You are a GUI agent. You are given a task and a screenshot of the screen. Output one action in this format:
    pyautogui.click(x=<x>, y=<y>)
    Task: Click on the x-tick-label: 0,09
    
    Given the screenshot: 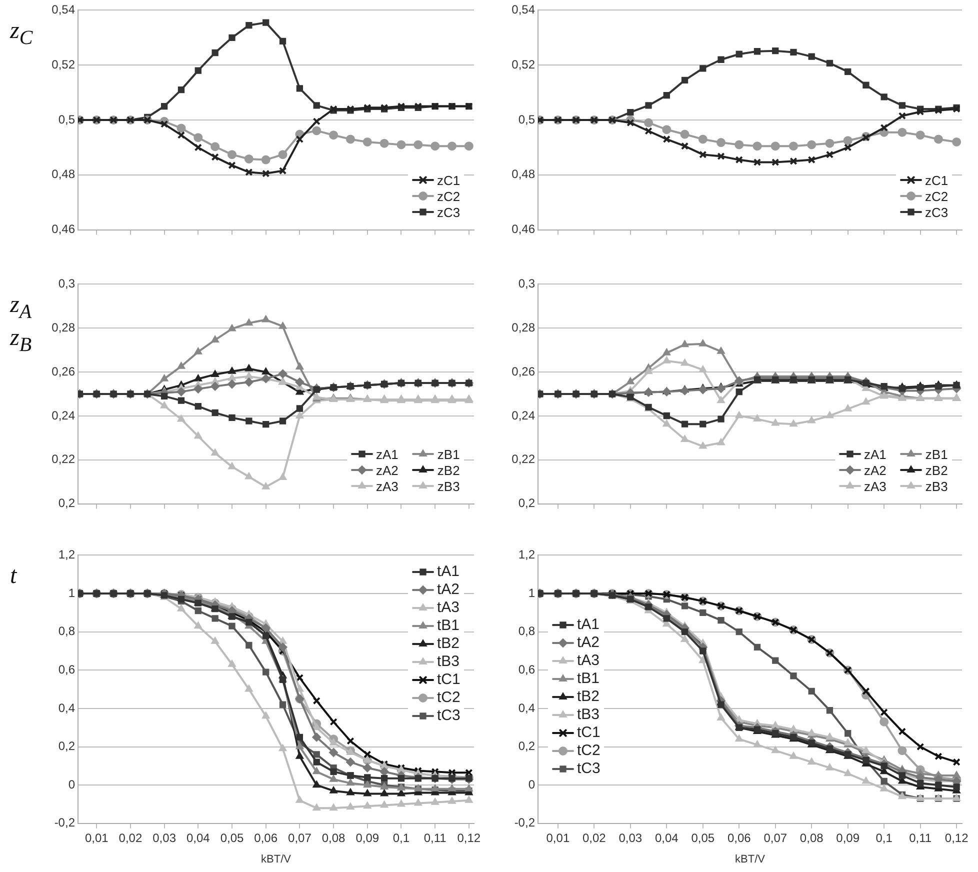 What is the action you would take?
    pyautogui.click(x=368, y=837)
    